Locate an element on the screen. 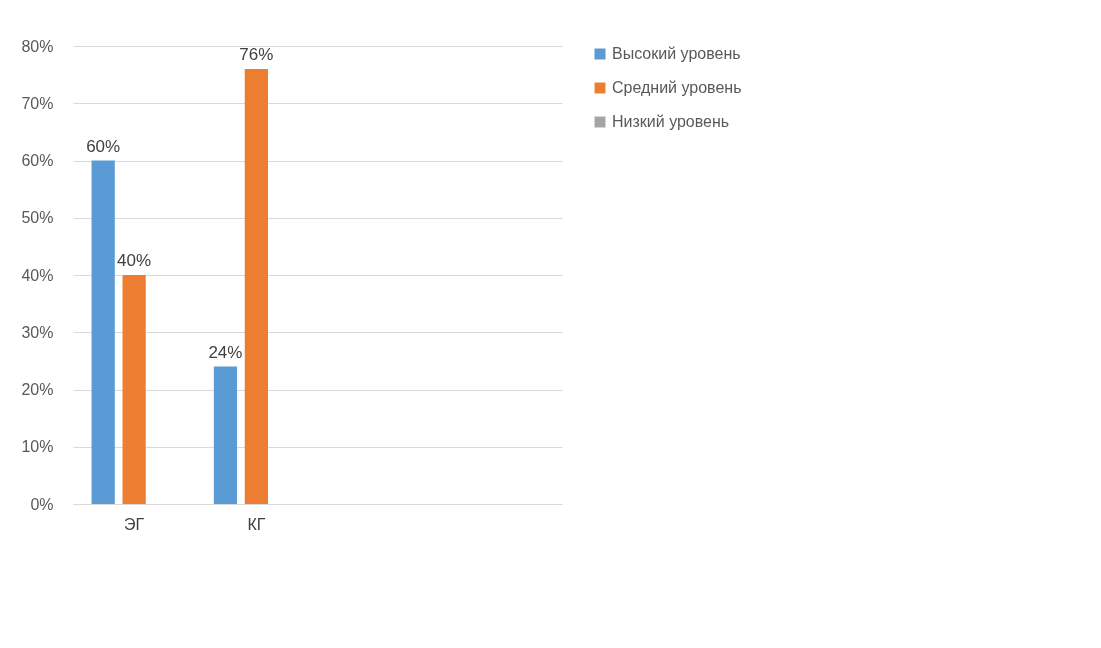 The width and height of the screenshot is (1101, 648). y-tick-label: 30% is located at coordinates (37, 332).